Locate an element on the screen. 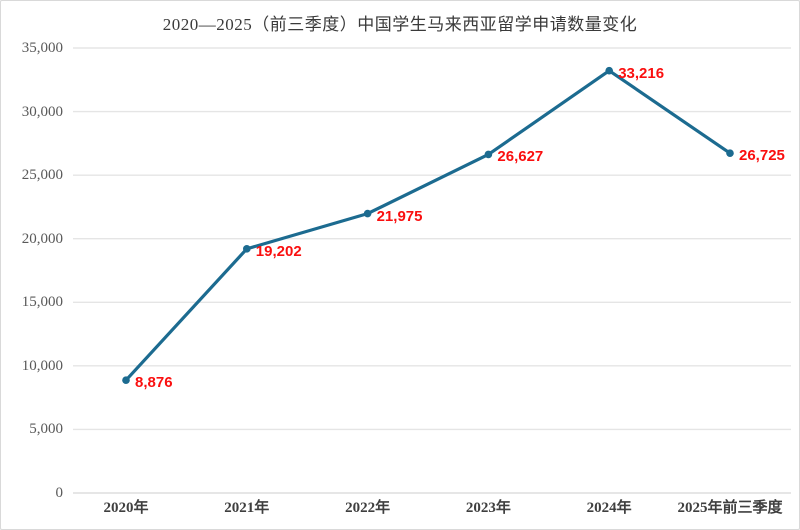 The height and width of the screenshot is (530, 800). x-axis-tick-label: 2023年 is located at coordinates (488, 508).